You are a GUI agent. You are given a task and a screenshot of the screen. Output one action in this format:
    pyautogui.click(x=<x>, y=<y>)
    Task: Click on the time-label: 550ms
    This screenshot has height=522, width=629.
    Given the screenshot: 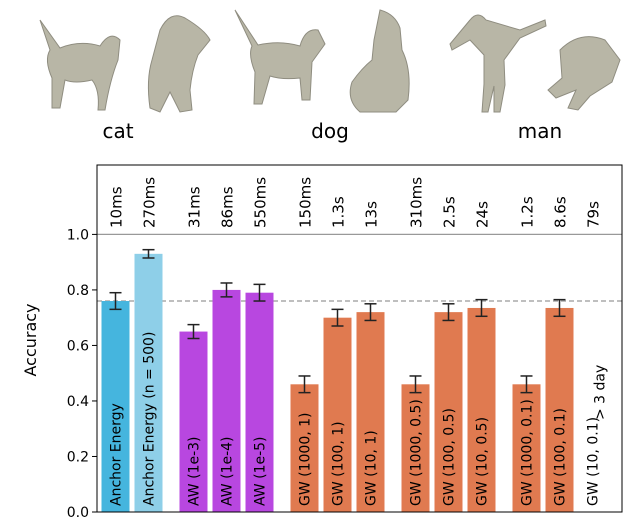 What is the action you would take?
    pyautogui.click(x=261, y=202)
    